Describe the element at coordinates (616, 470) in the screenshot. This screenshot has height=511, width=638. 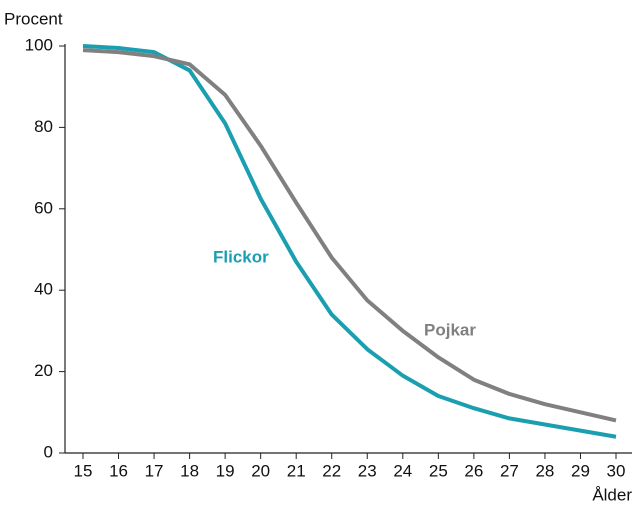
I see `x-tick-label: 30` at that location.